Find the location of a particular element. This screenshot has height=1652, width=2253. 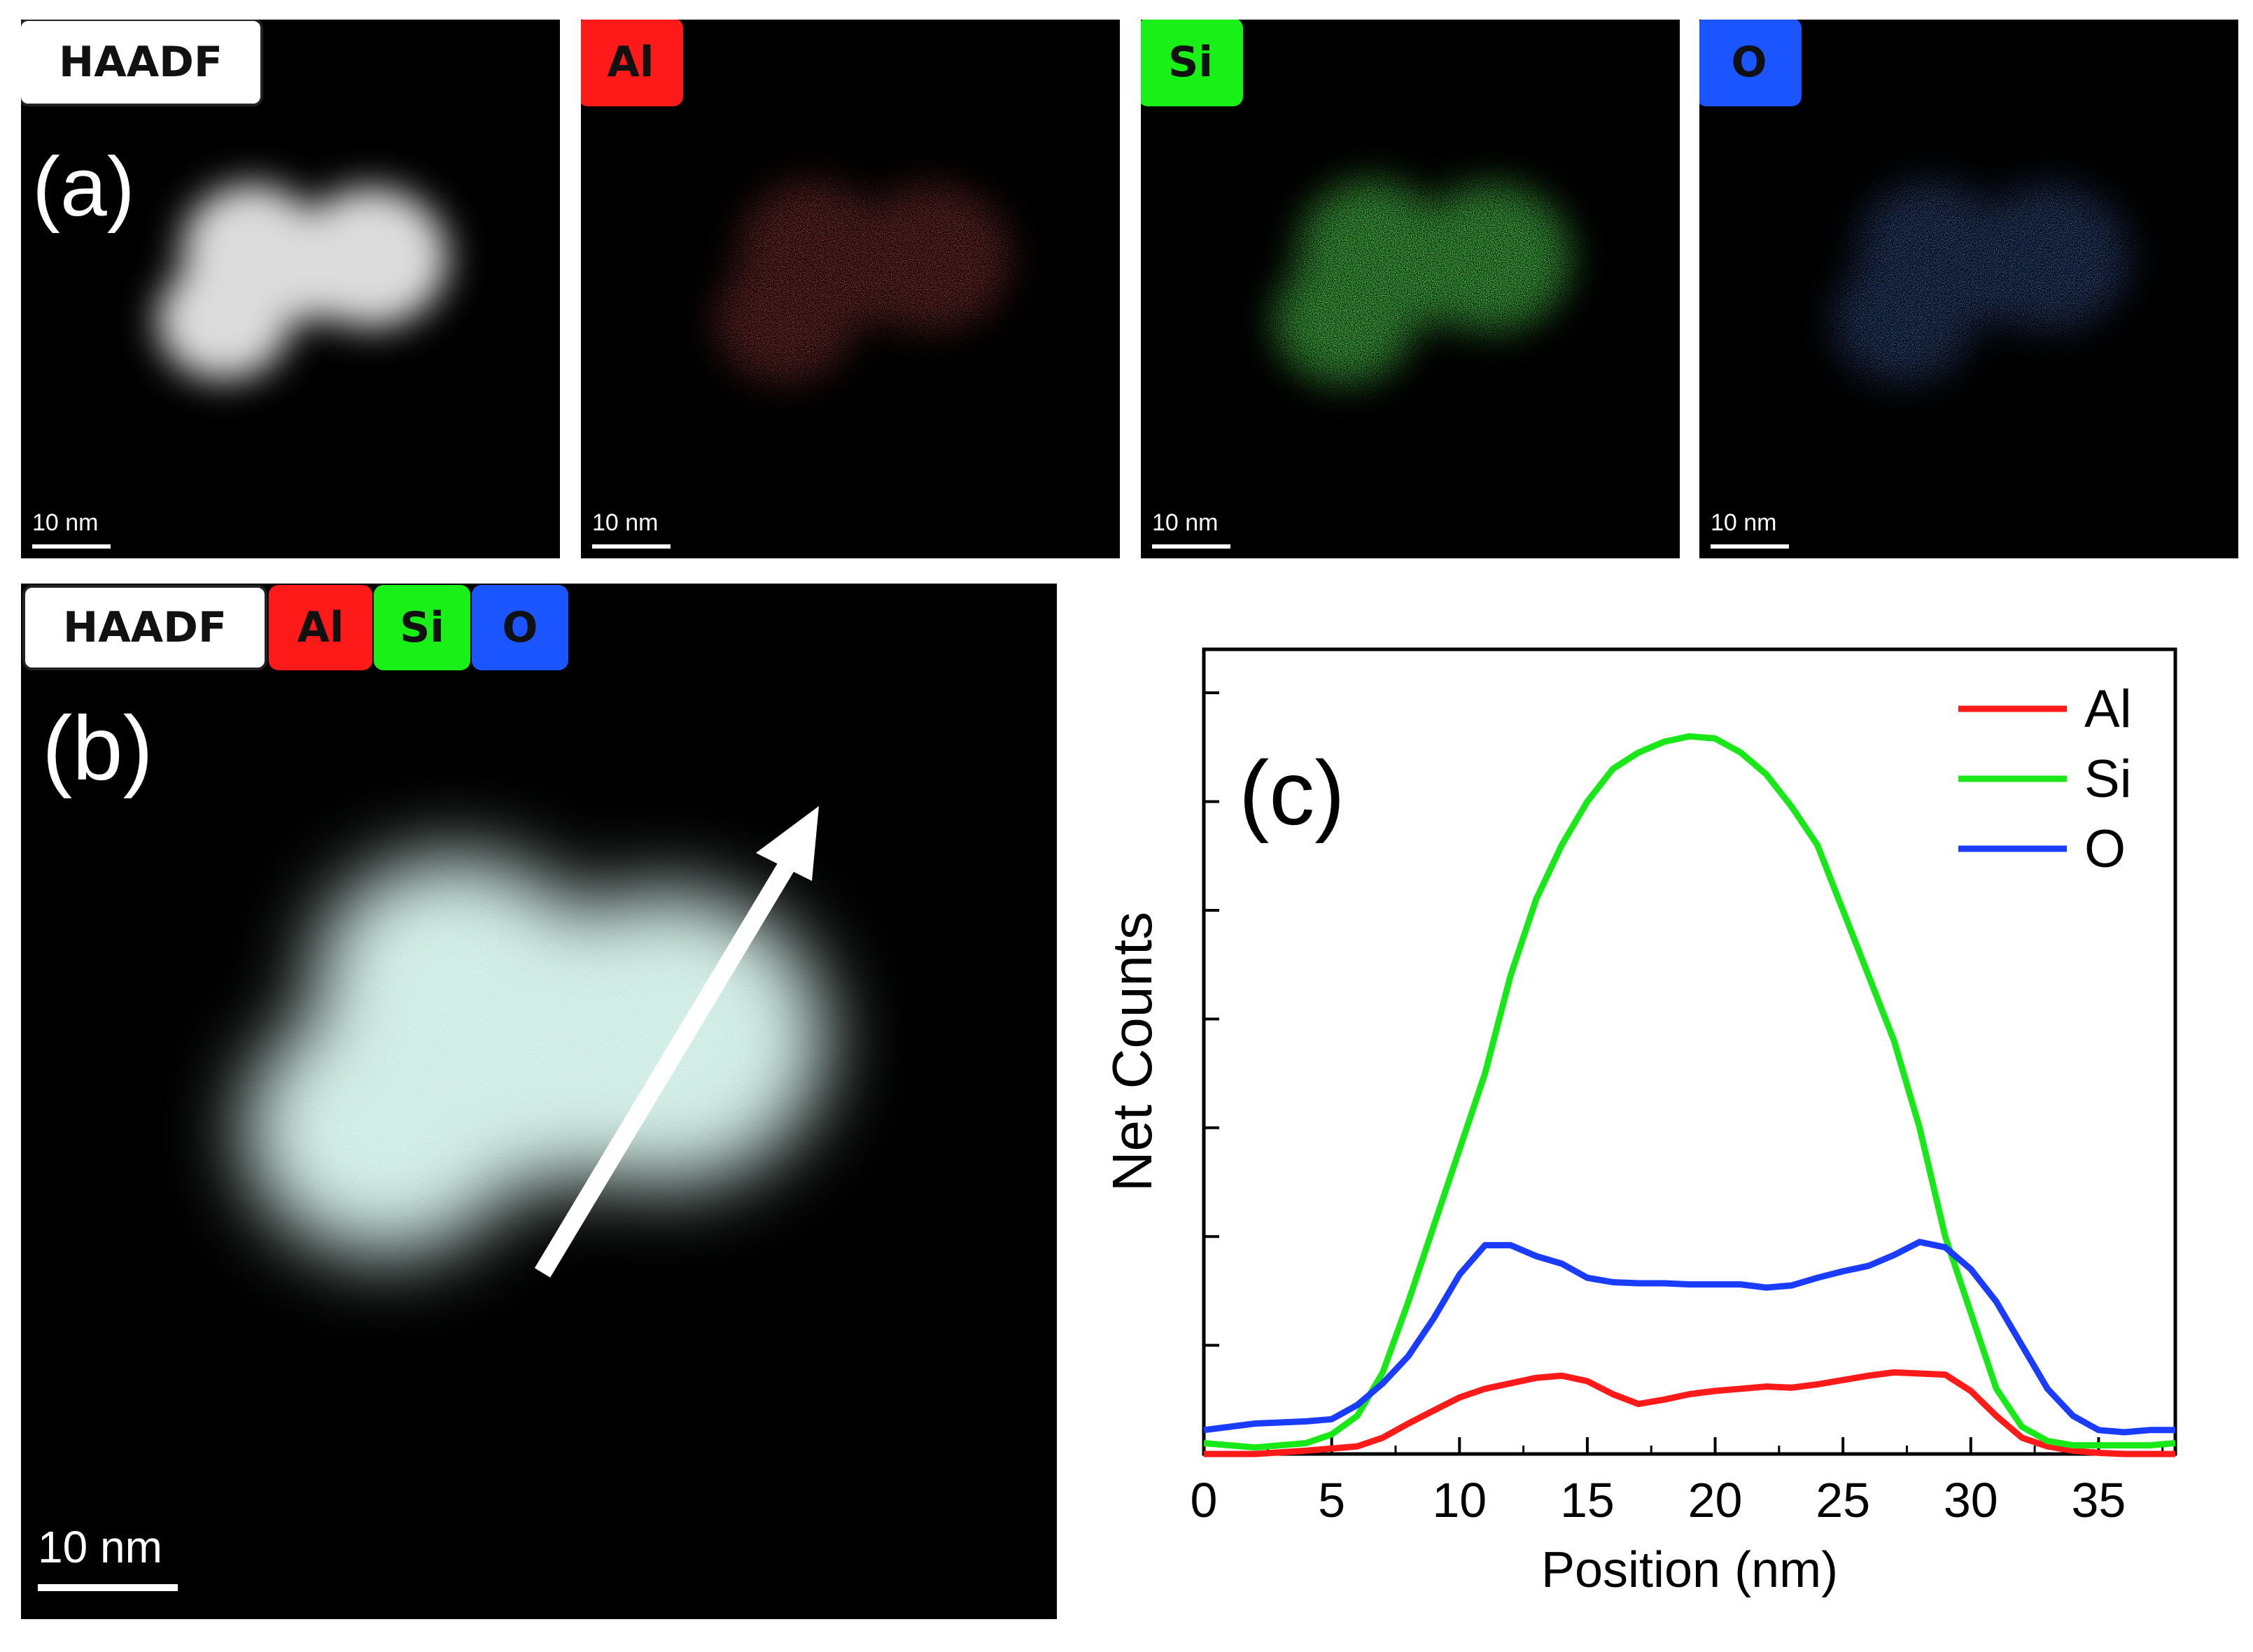

x-tick-label: 5 is located at coordinates (1331, 1500).